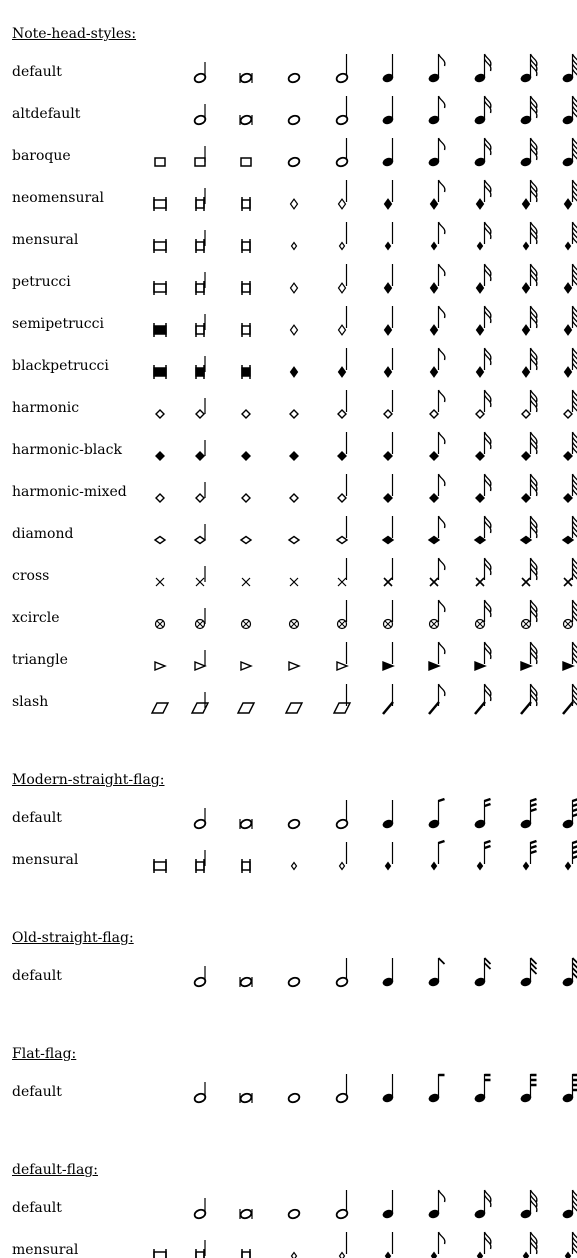  I want to click on style-row-label: default, so click(37, 1208).